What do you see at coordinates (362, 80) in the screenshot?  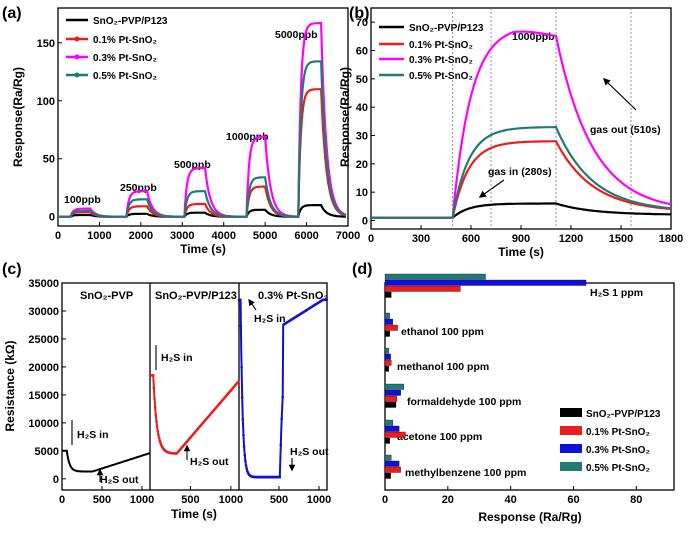 I see `panel-b-ytick-label-5: 50` at bounding box center [362, 80].